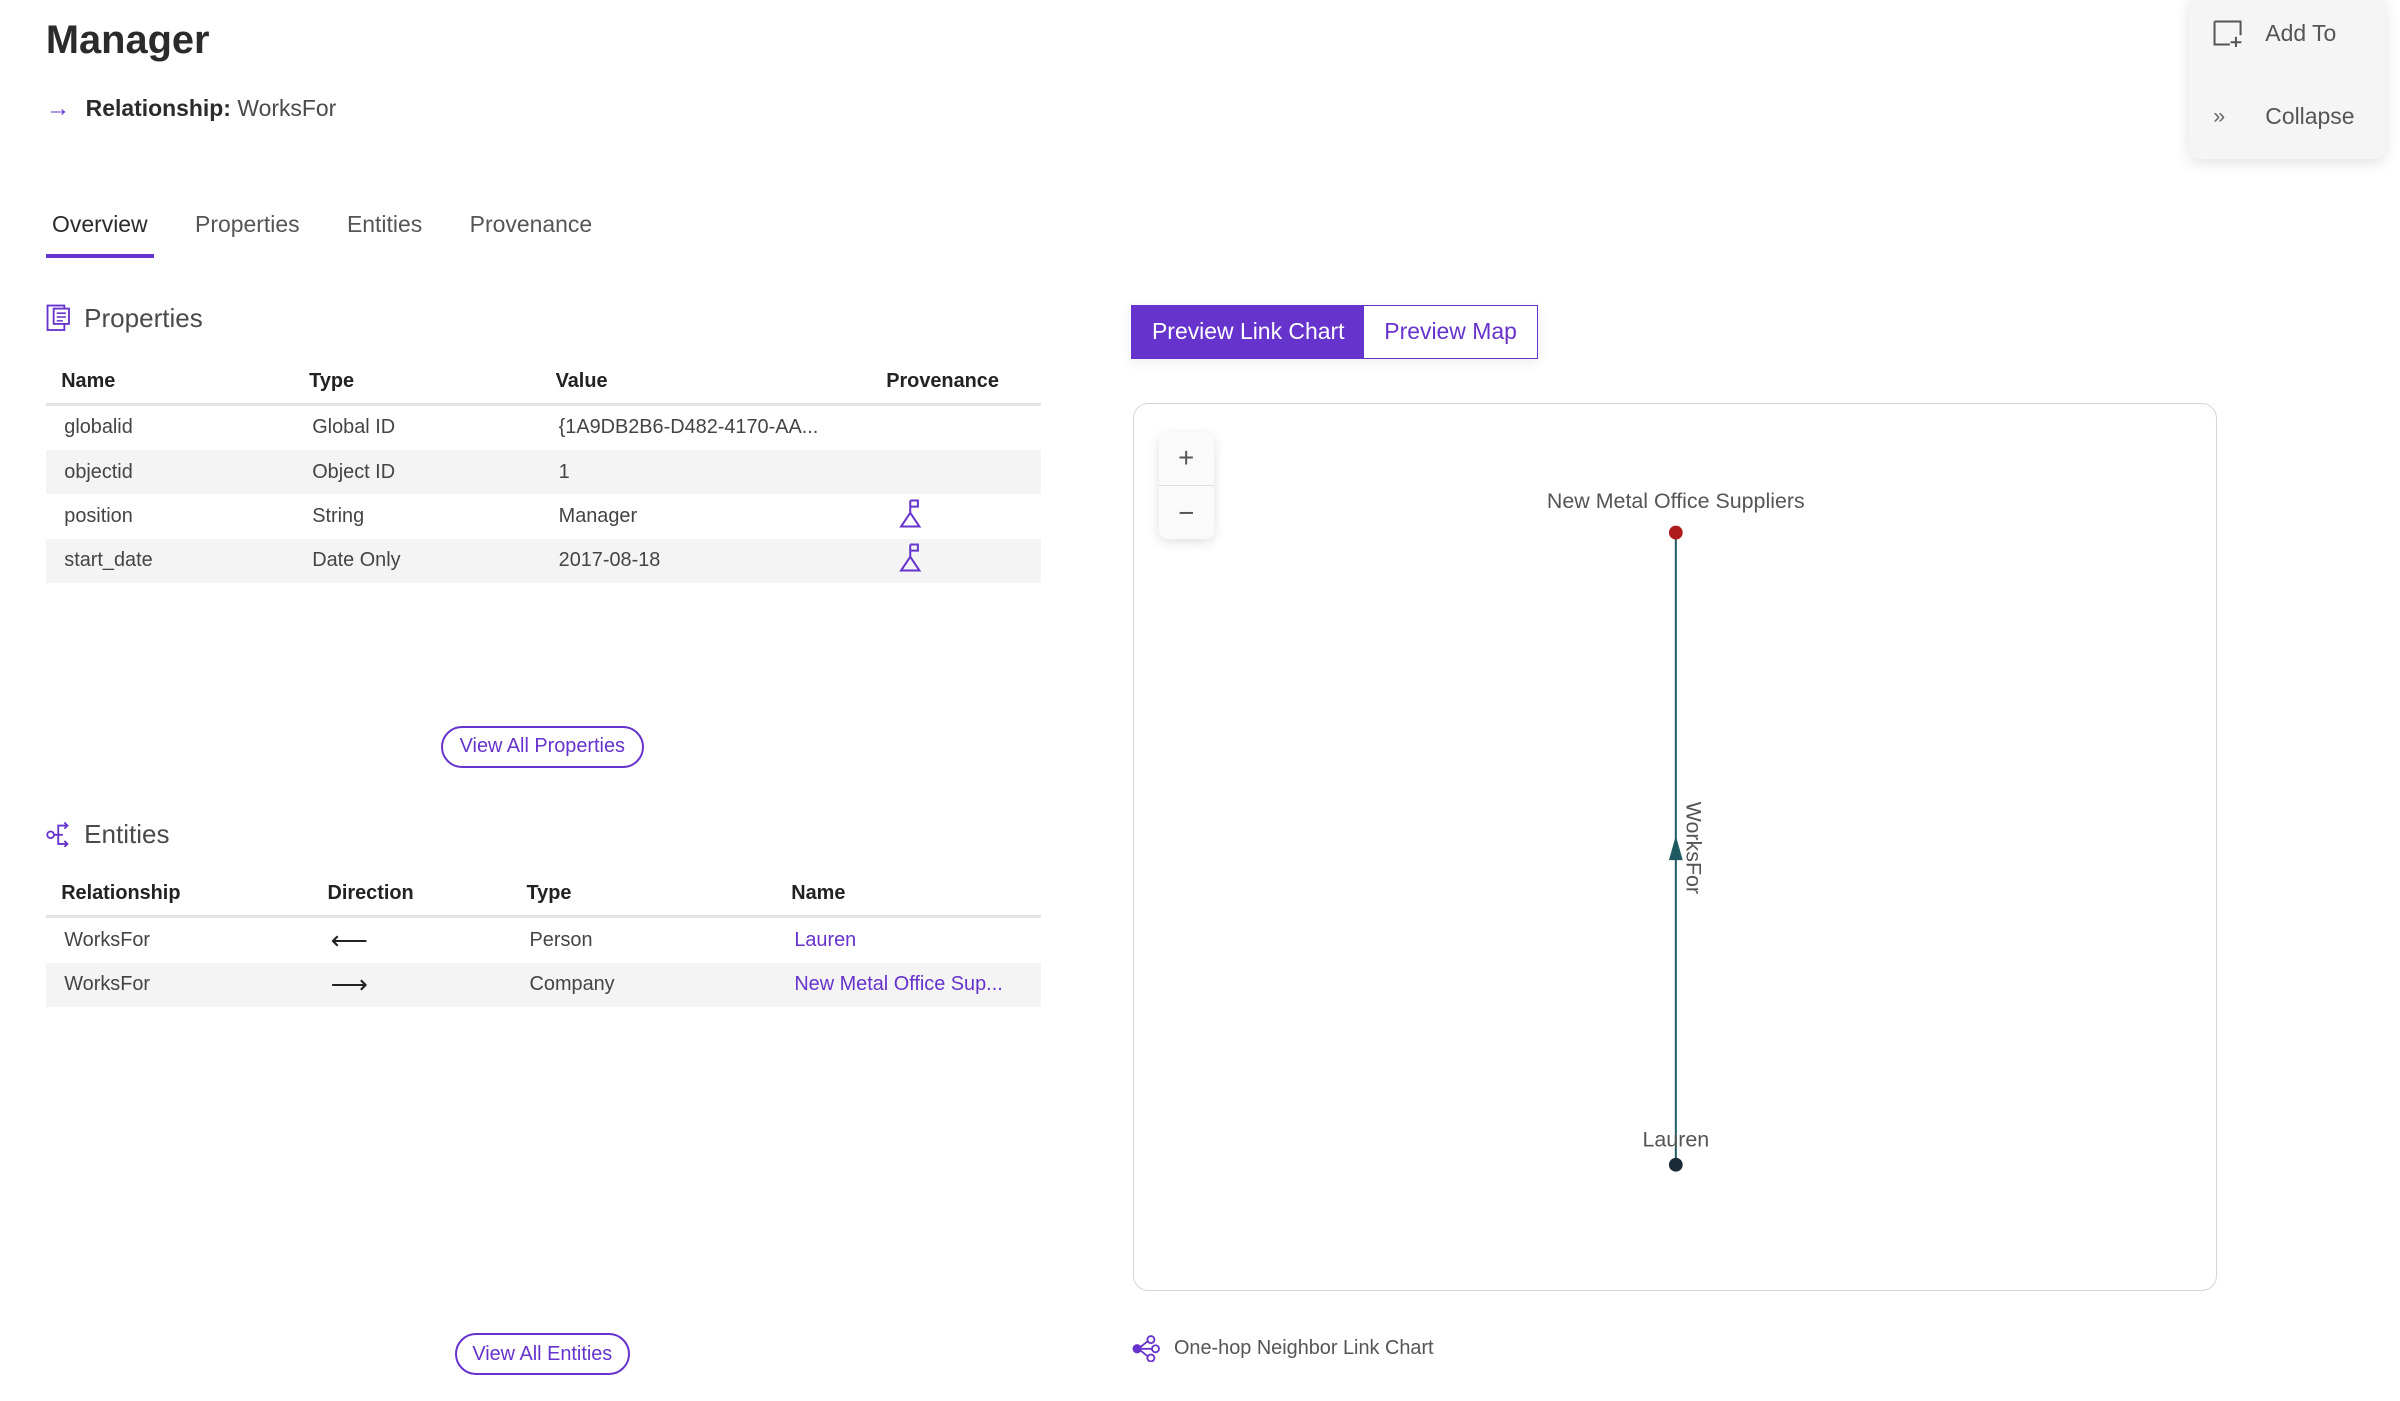 This screenshot has height=1401, width=2400. I want to click on properties-title: Properties, so click(143, 318).